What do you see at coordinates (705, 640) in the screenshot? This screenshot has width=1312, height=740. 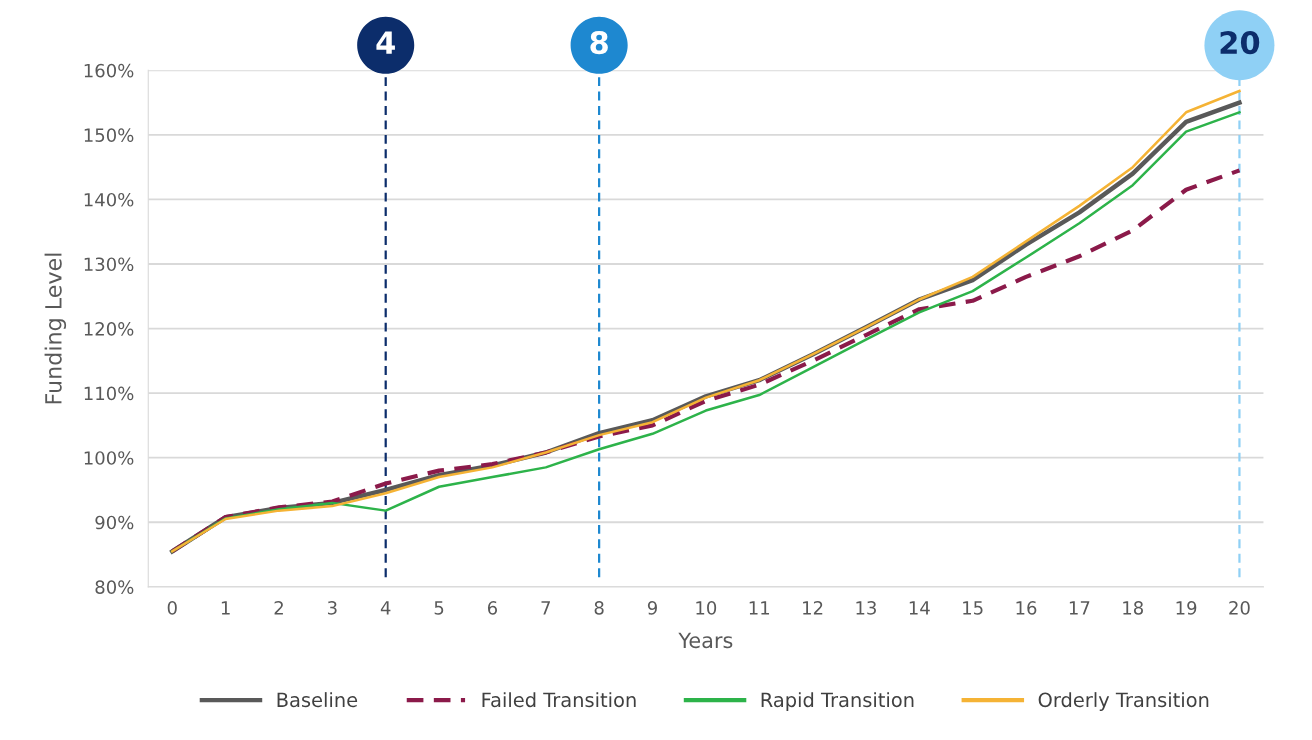 I see `x-axis-title: Years` at bounding box center [705, 640].